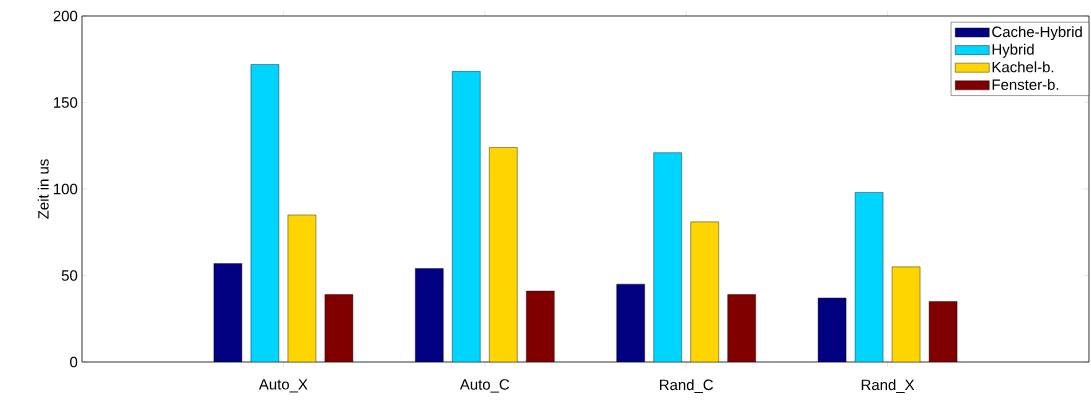 The width and height of the screenshot is (1091, 405). Describe the element at coordinates (686, 386) in the screenshot. I see `x-tick-label: Rand_C` at that location.